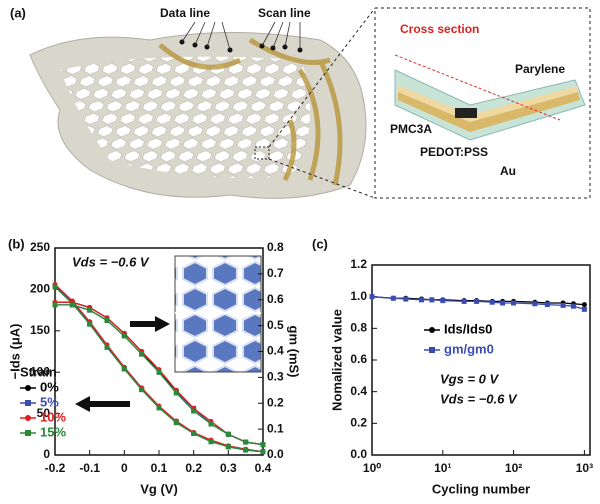 The height and width of the screenshot is (504, 600). I want to click on x-axis-label: Vg (V), so click(159, 488).